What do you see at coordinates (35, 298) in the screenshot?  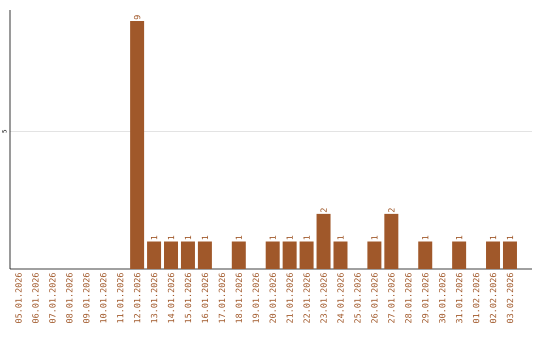 I see `x-tick-label: 06.01.2026` at bounding box center [35, 298].